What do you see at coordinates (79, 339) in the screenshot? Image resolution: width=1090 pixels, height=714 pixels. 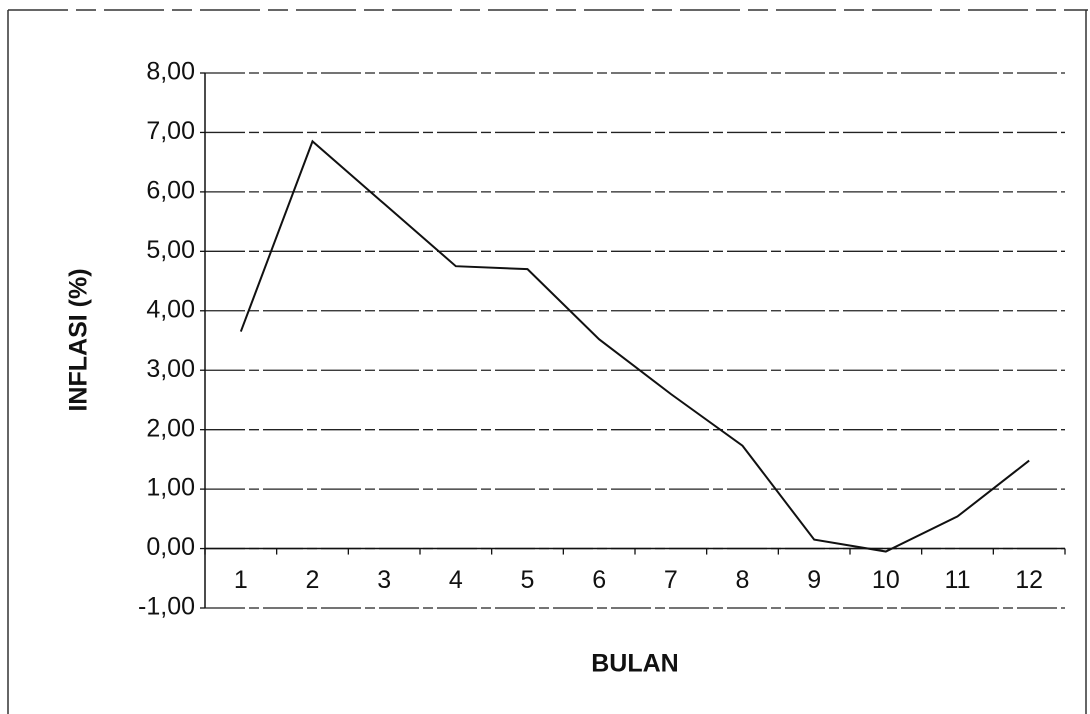 I see `y-axis-title: INFLASI (%)` at bounding box center [79, 339].